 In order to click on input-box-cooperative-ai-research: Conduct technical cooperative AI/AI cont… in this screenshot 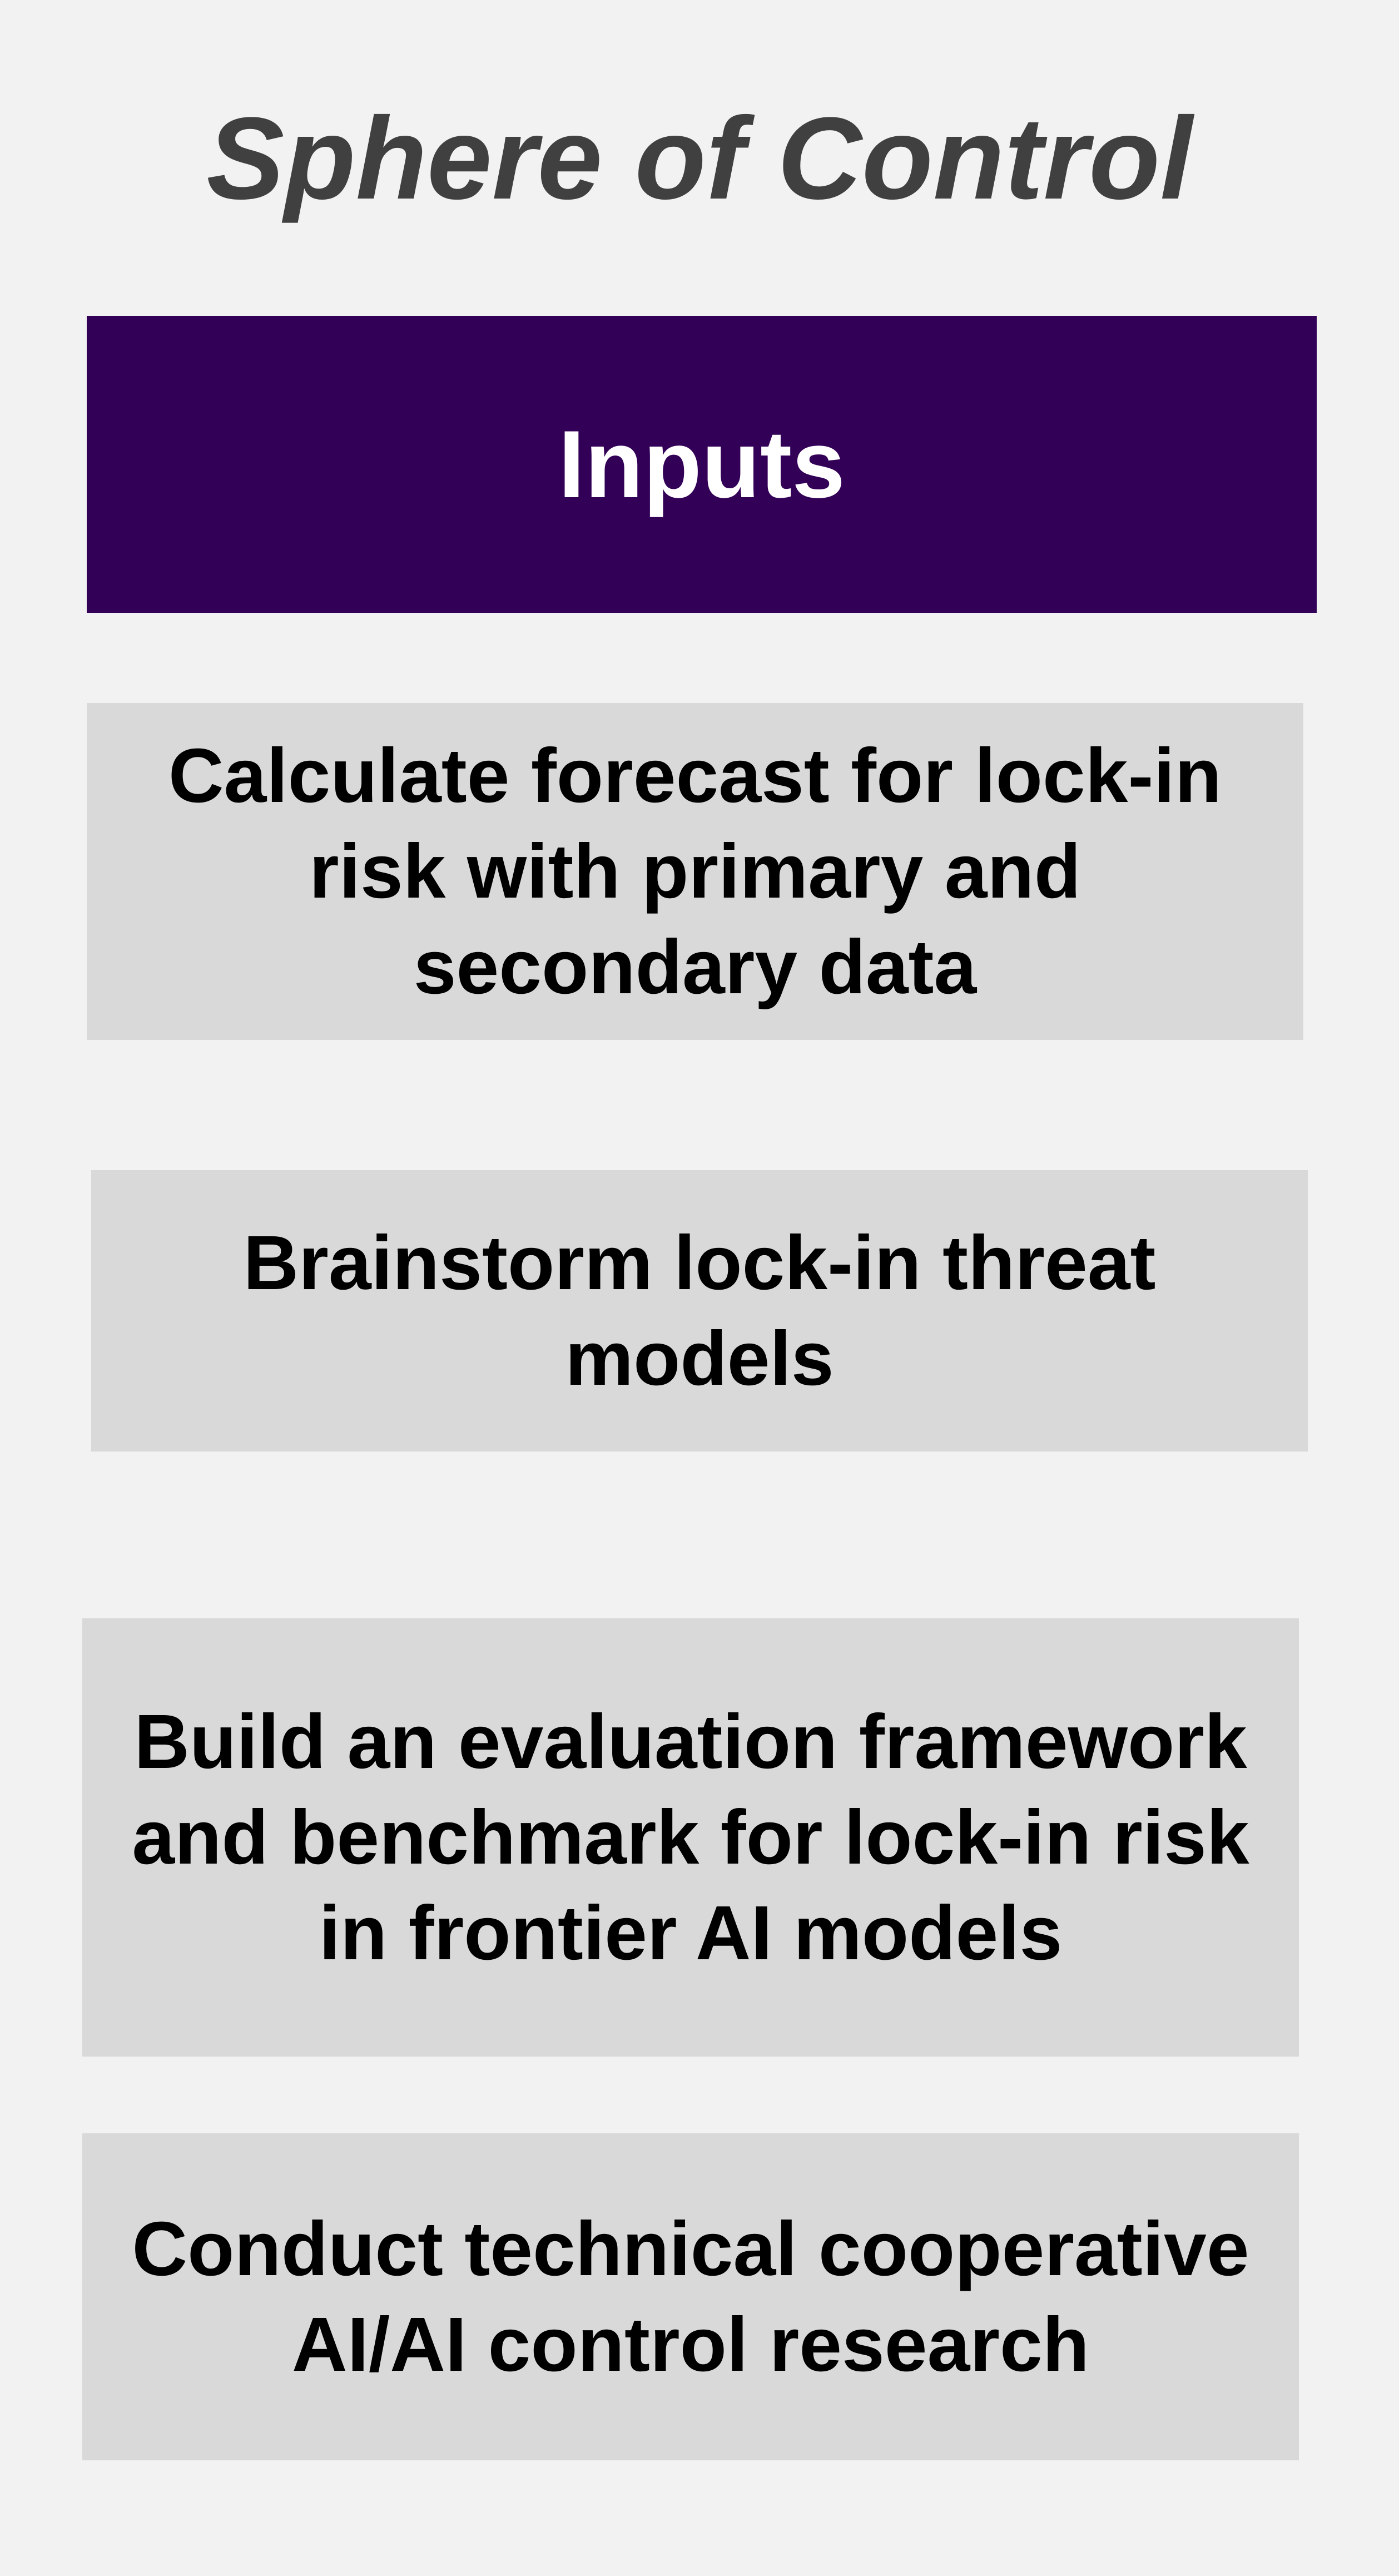, I will do `click(691, 2297)`.